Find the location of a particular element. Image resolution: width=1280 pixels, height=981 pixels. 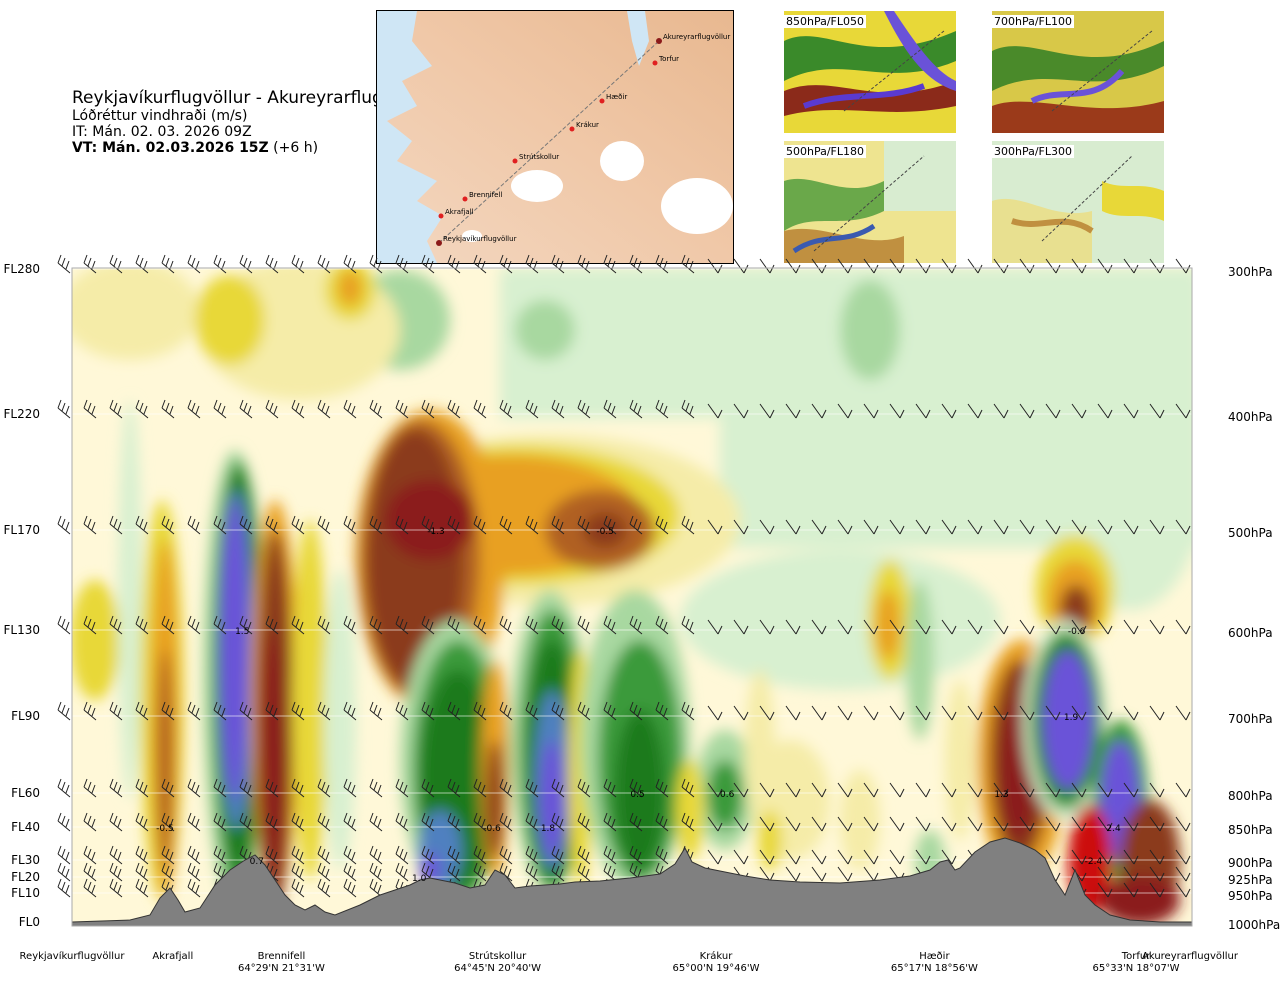

station-name: Torfur is located at coordinates (1136, 956).